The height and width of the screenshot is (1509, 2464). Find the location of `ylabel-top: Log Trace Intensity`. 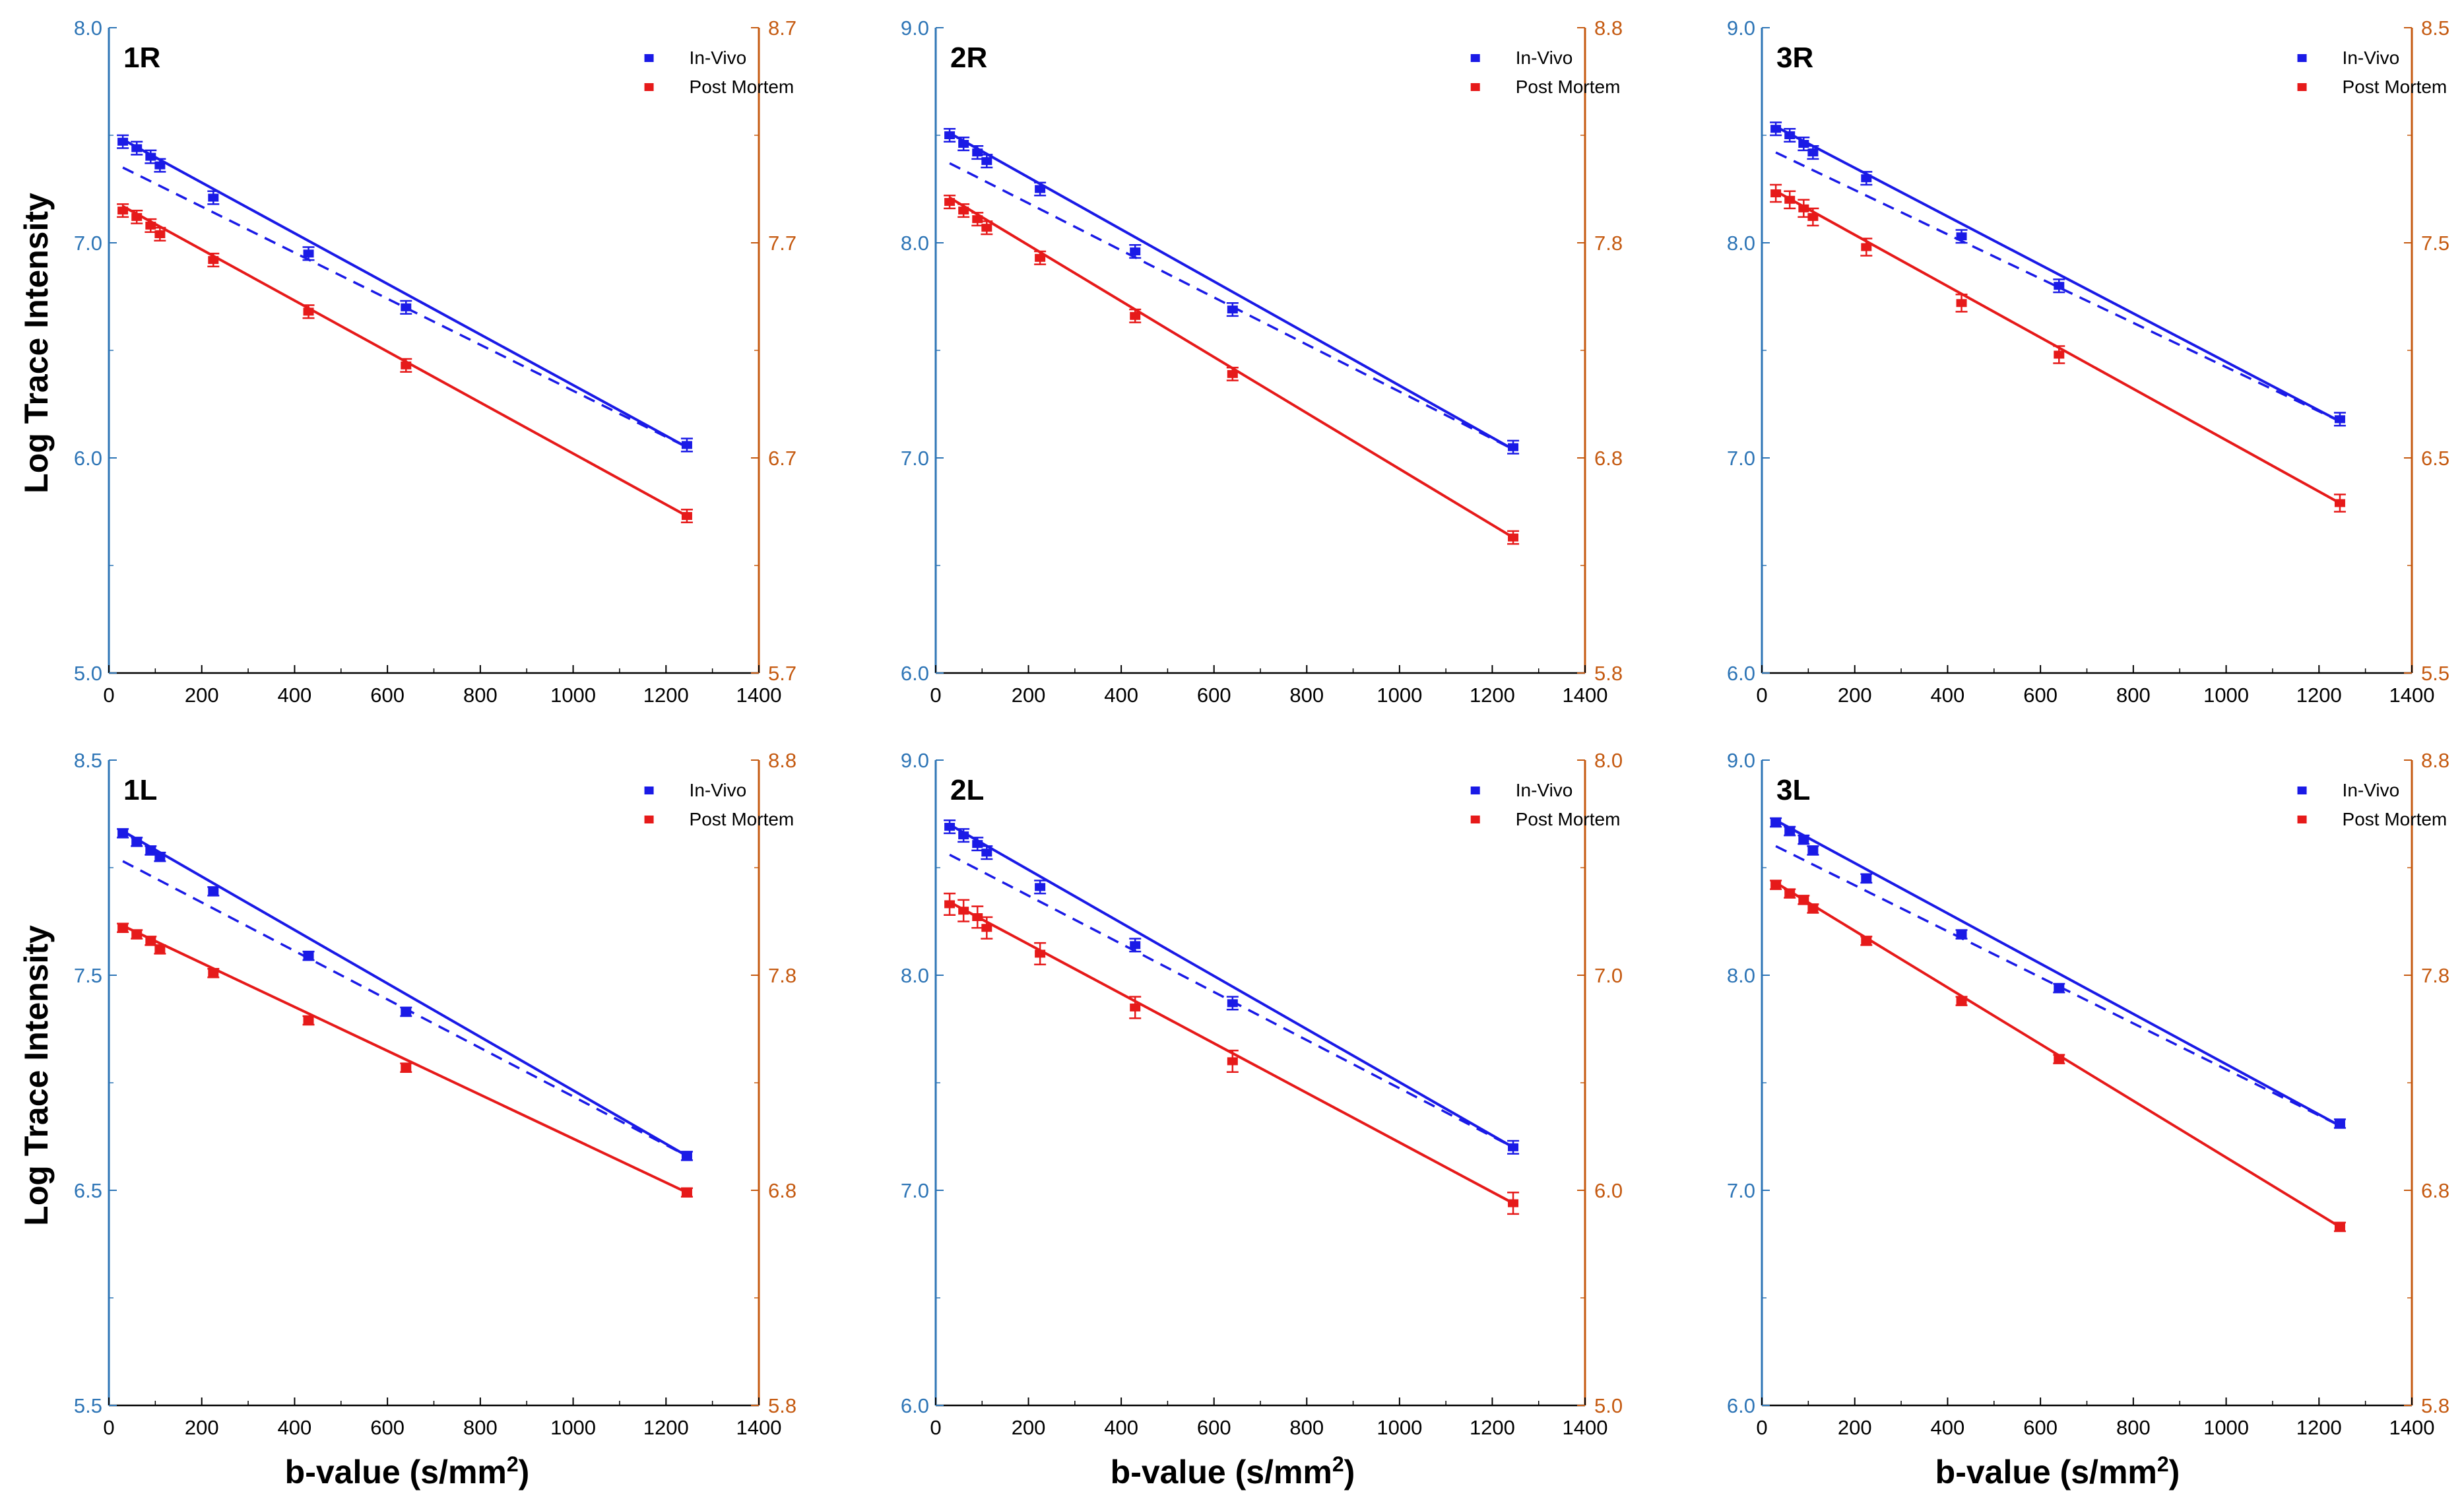

ylabel-top: Log Trace Intensity is located at coordinates (36, 344).